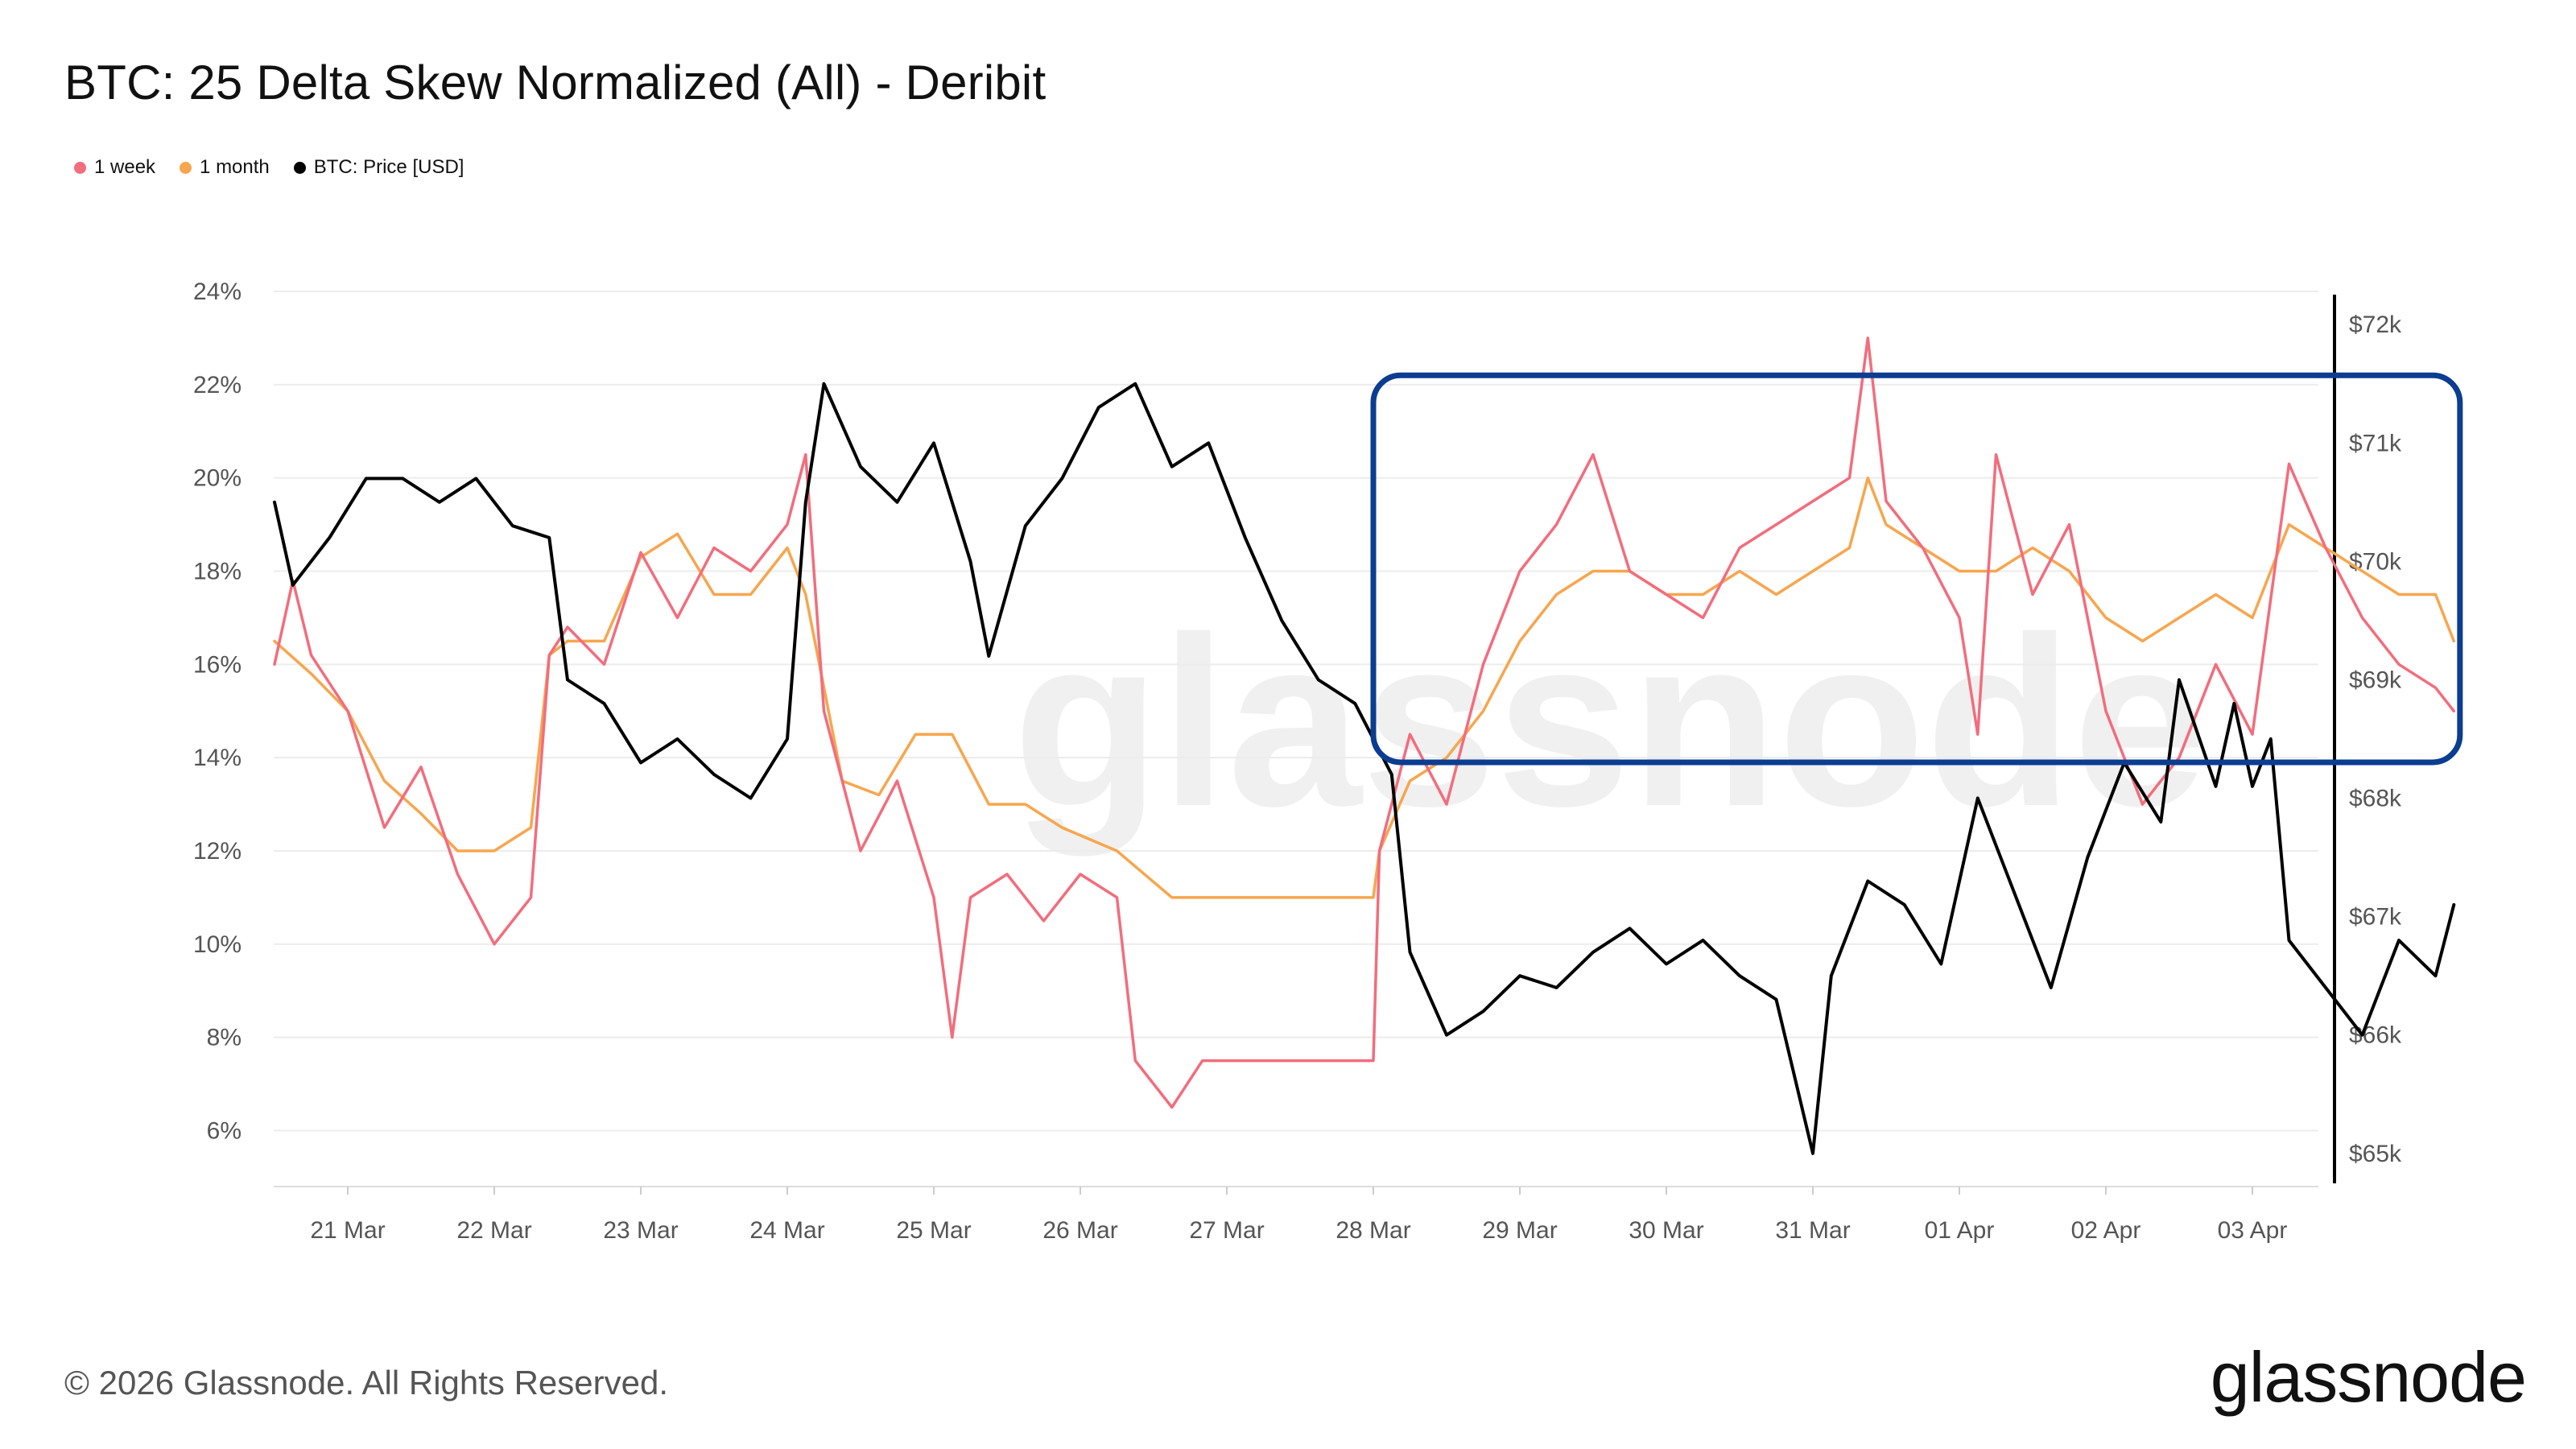 The height and width of the screenshot is (1449, 2576). Describe the element at coordinates (2375, 799) in the screenshot. I see `right-tick-label: $68k` at that location.